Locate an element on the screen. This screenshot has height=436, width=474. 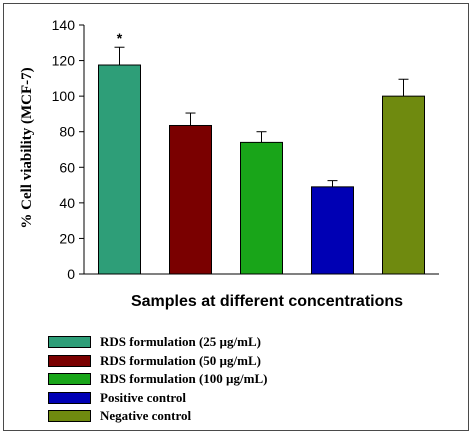
y-tick-label-40: 40 is located at coordinates (67, 203).